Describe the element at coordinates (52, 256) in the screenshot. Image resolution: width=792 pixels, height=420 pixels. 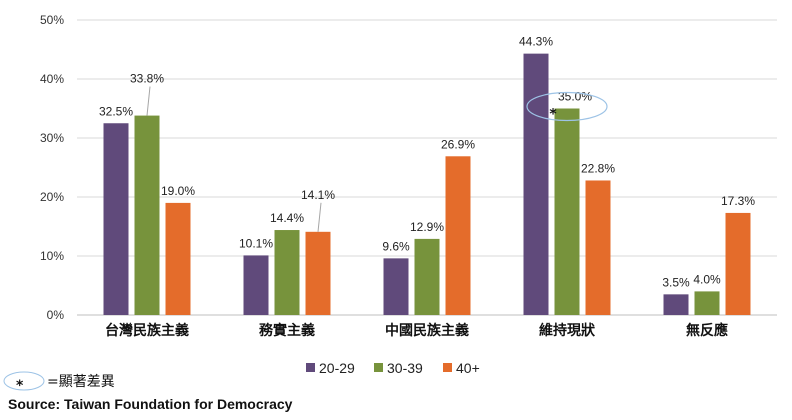
I see `y-tick-label: 10%` at that location.